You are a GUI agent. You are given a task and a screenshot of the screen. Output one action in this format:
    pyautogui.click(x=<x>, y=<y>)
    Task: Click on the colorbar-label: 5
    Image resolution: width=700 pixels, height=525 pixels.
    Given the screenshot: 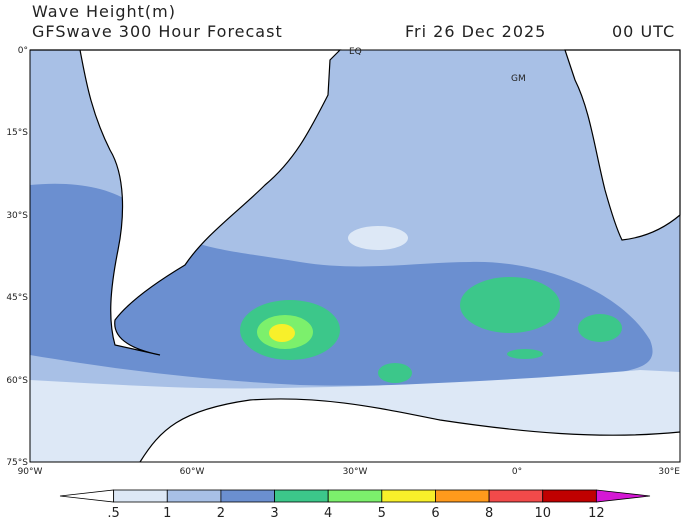 What is the action you would take?
    pyautogui.click(x=382, y=513)
    